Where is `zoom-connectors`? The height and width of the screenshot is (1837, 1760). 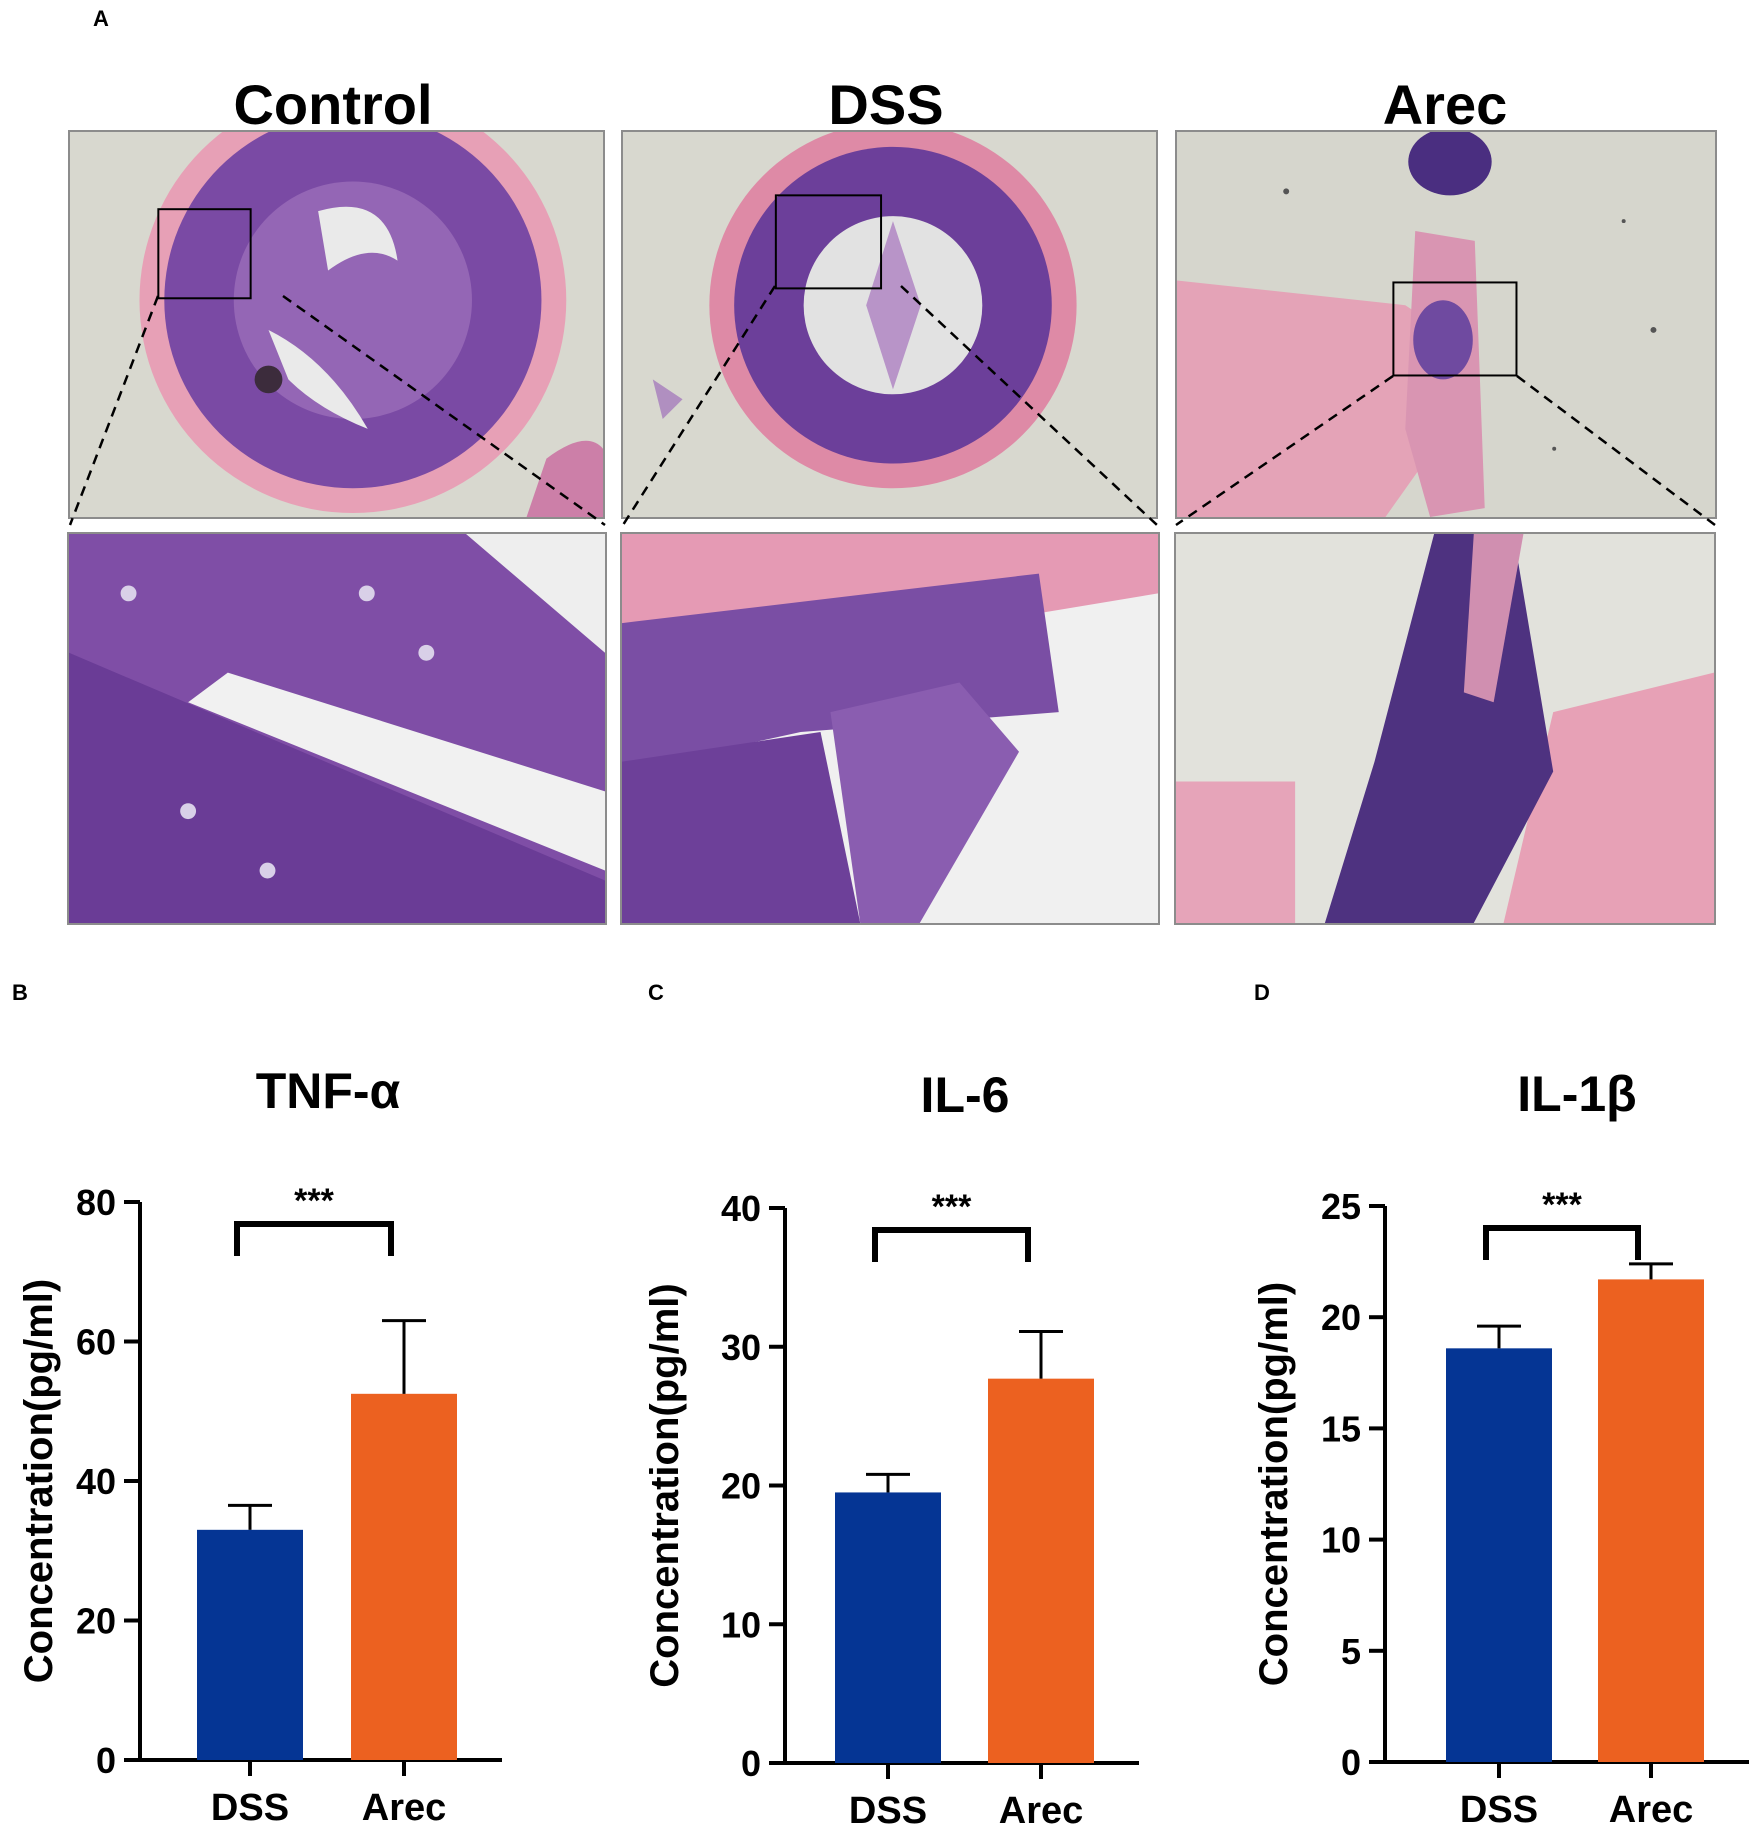
zoom-connectors is located at coordinates (892, 406).